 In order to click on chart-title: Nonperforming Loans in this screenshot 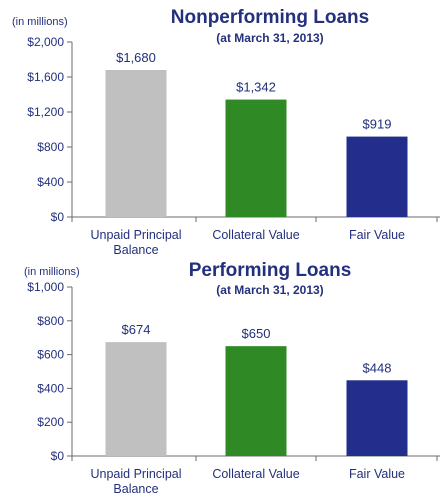, I will do `click(270, 17)`.